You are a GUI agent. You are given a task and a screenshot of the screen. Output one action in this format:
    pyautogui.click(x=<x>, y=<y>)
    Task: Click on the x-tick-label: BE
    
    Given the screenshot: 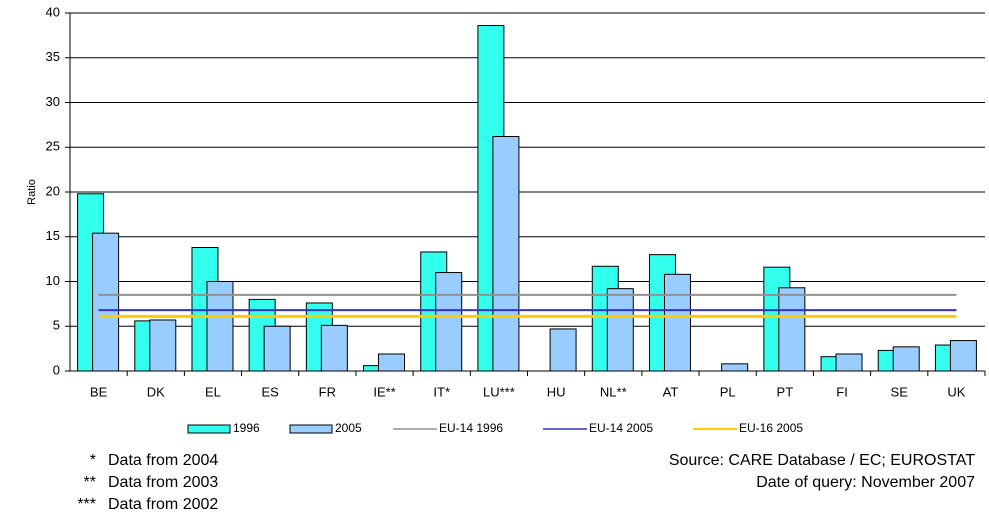 What is the action you would take?
    pyautogui.click(x=99, y=391)
    